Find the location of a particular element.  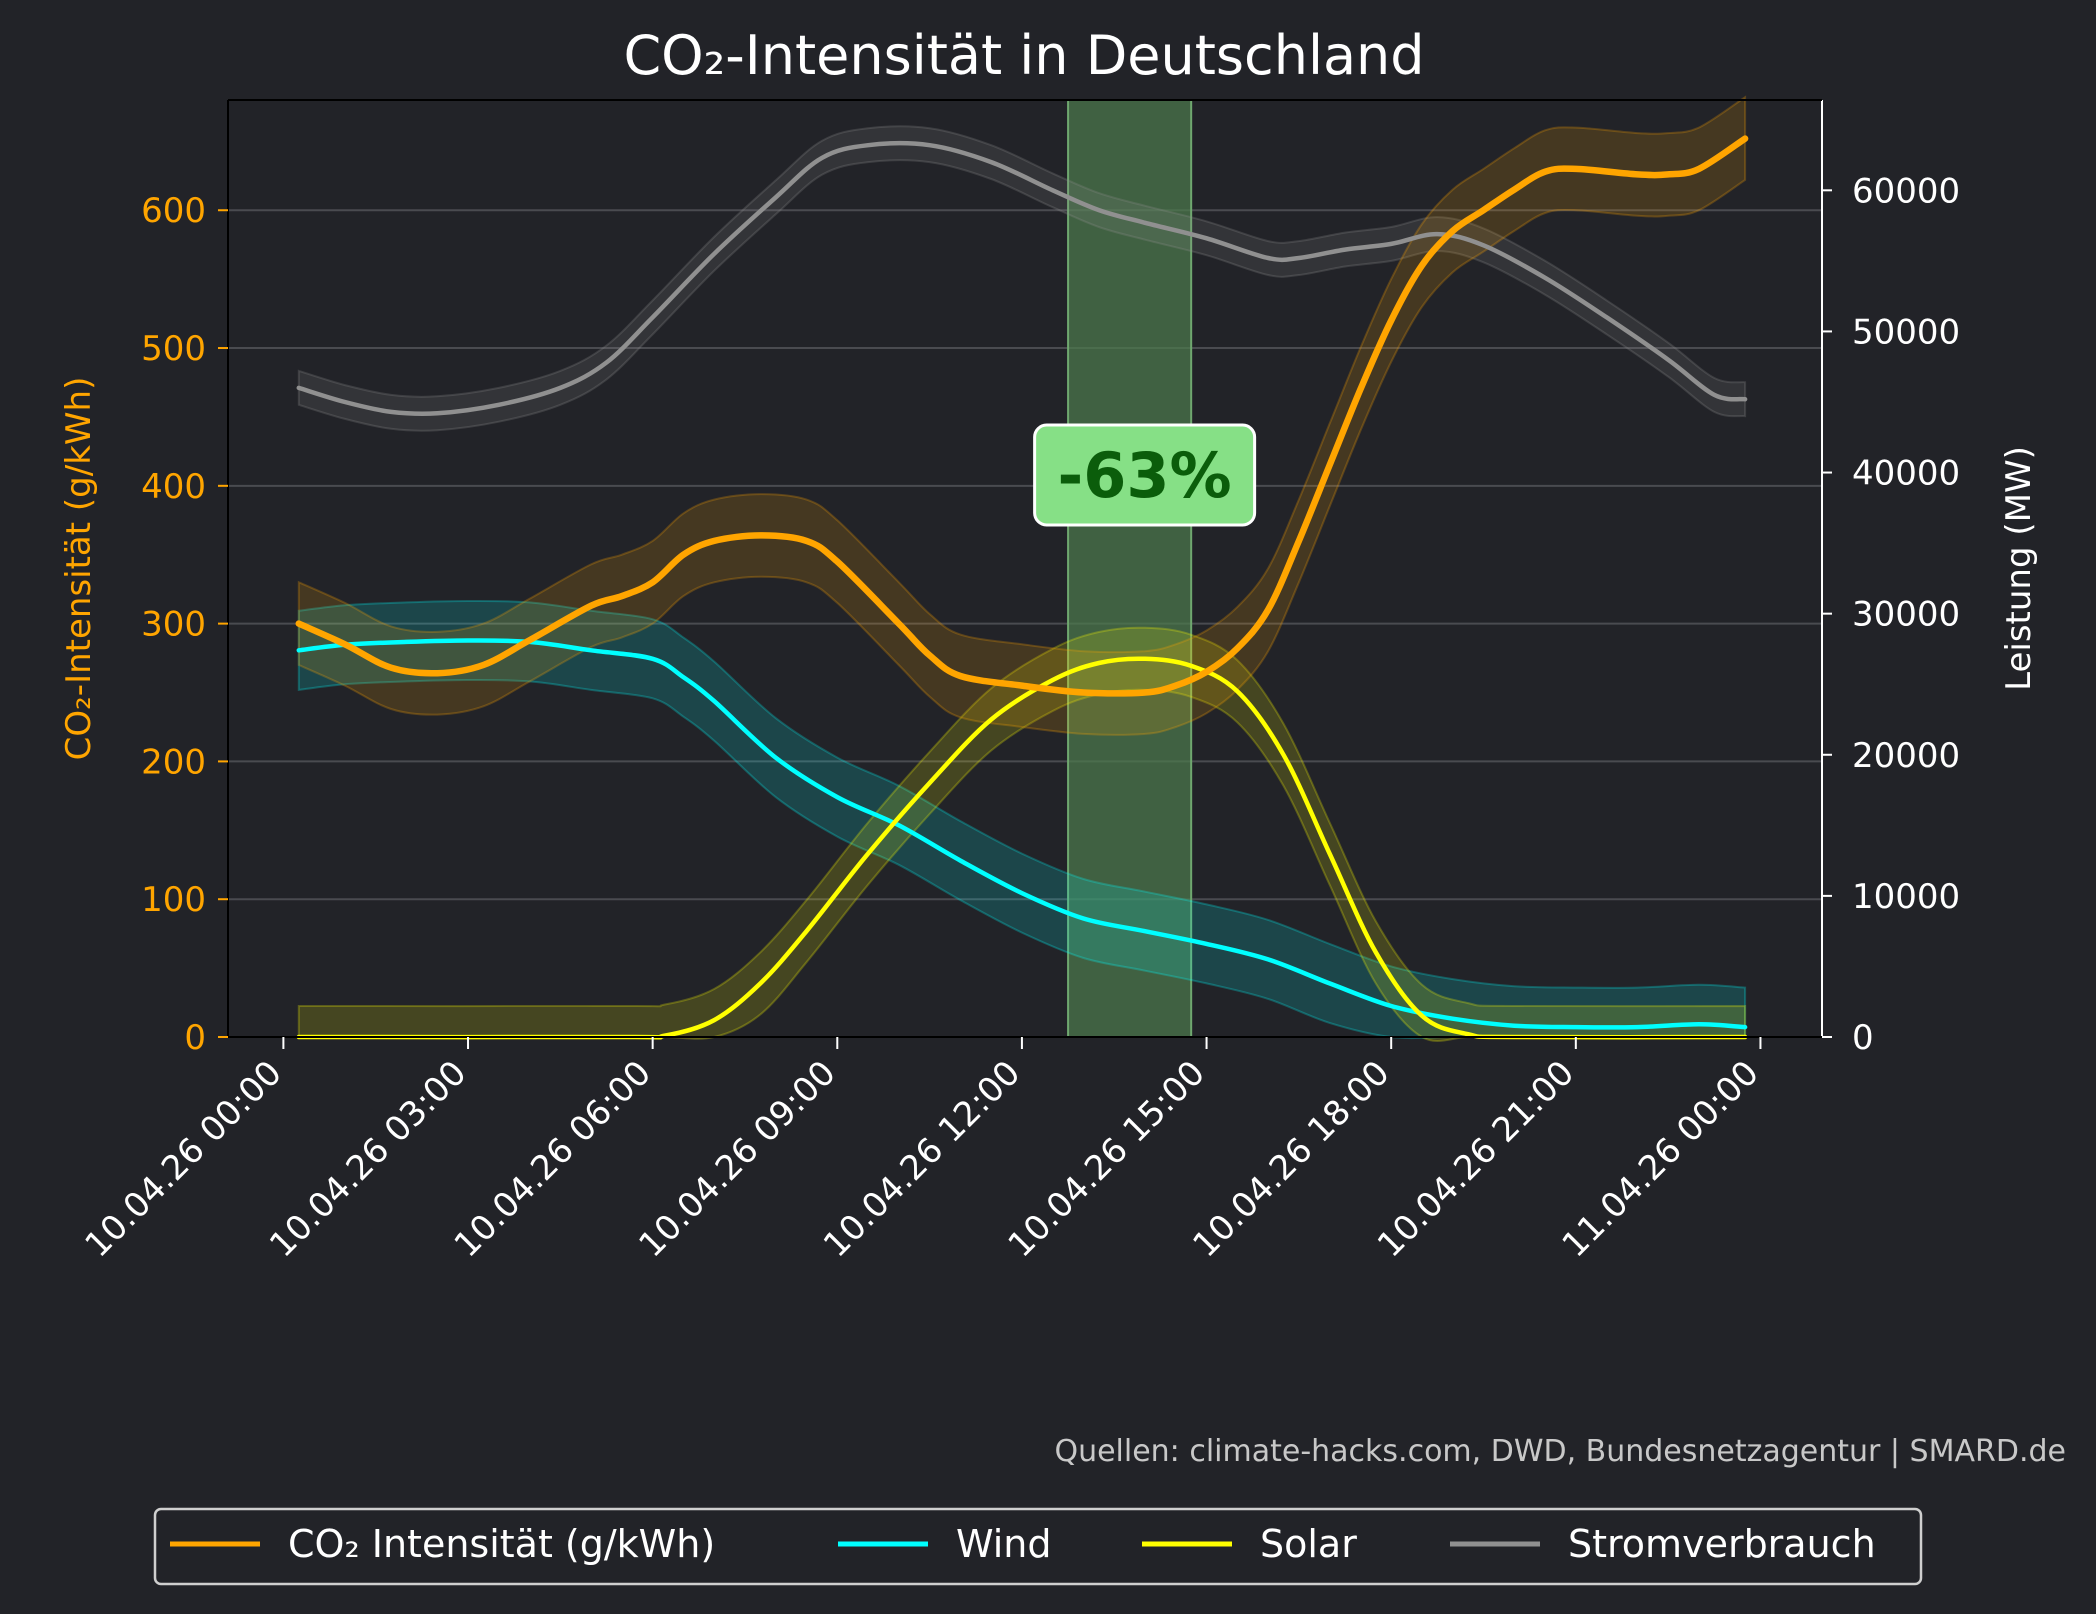

y-tick-label-left: 300 is located at coordinates (173, 625).